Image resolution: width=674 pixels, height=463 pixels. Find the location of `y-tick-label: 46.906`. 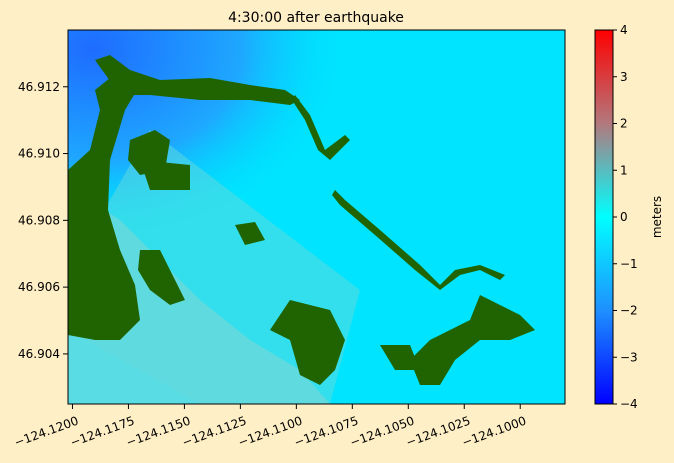

y-tick-label: 46.906 is located at coordinates (39, 287).